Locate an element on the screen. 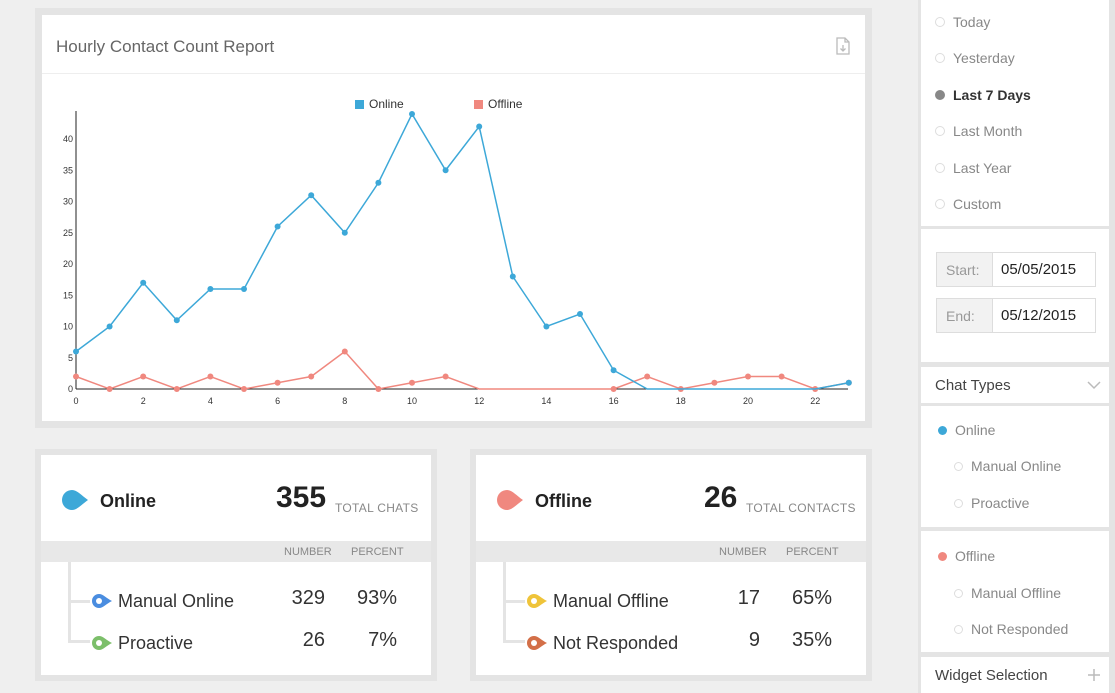 The height and width of the screenshot is (693, 1115). offline-dot-icon is located at coordinates (942, 556).